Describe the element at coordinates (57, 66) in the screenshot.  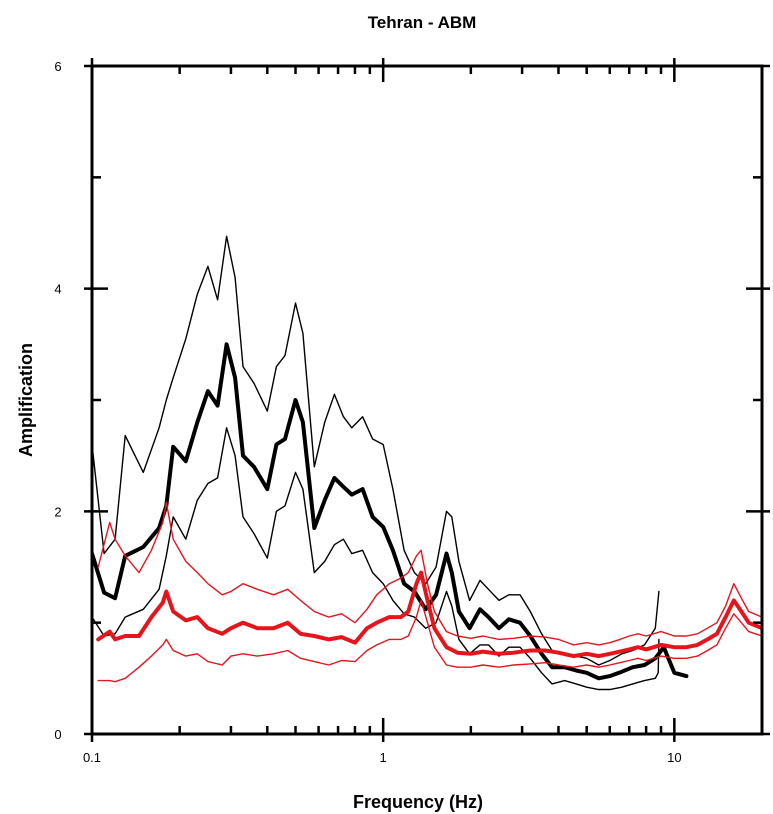
I see `y-tick-label: 6` at that location.